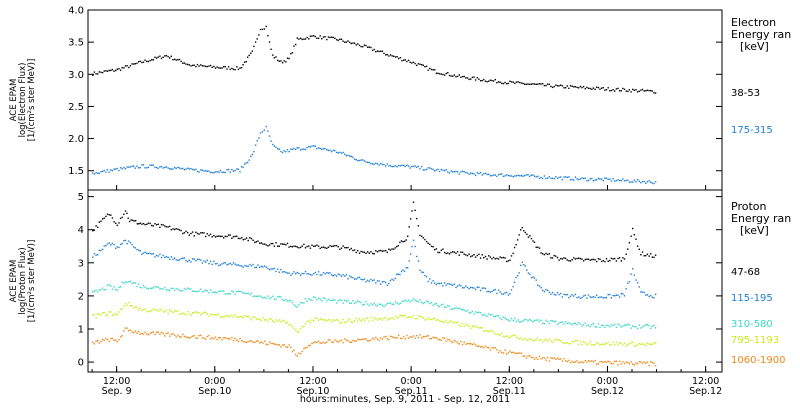  Describe the element at coordinates (748, 206) in the screenshot. I see `legend-title: Proton` at that location.